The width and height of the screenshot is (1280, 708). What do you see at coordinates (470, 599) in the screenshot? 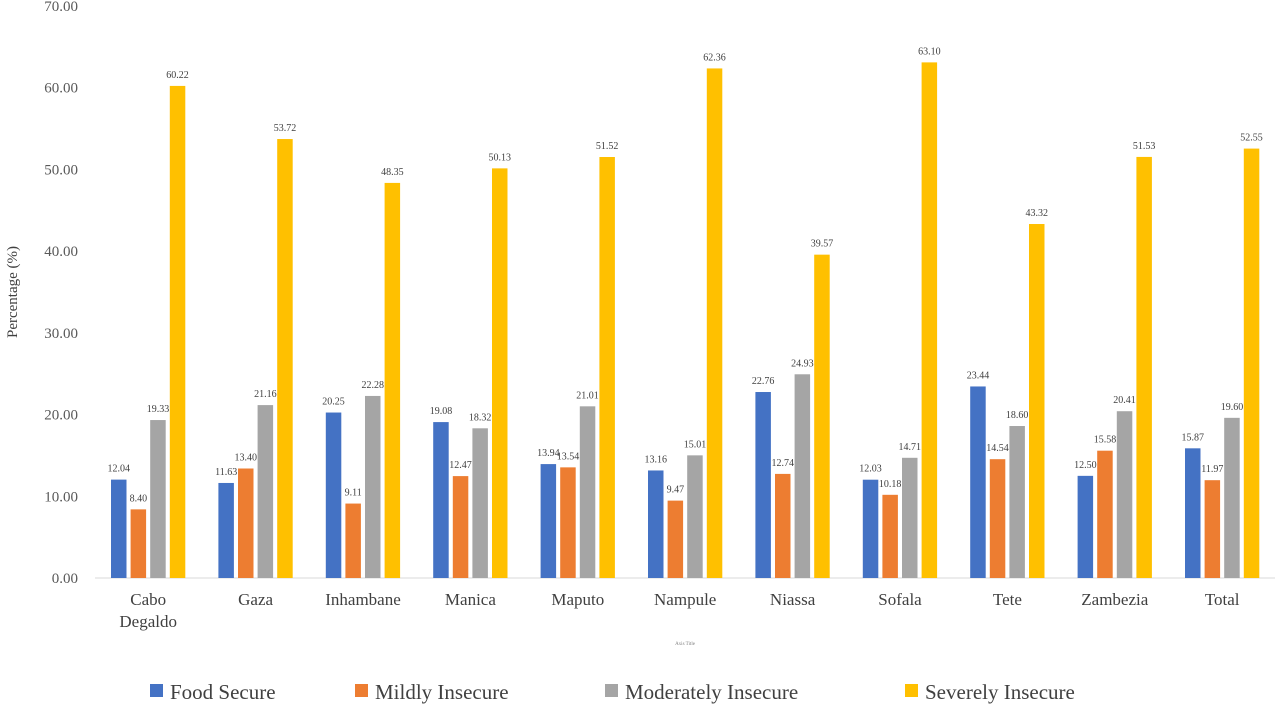
I see `category-label: Manica` at bounding box center [470, 599].